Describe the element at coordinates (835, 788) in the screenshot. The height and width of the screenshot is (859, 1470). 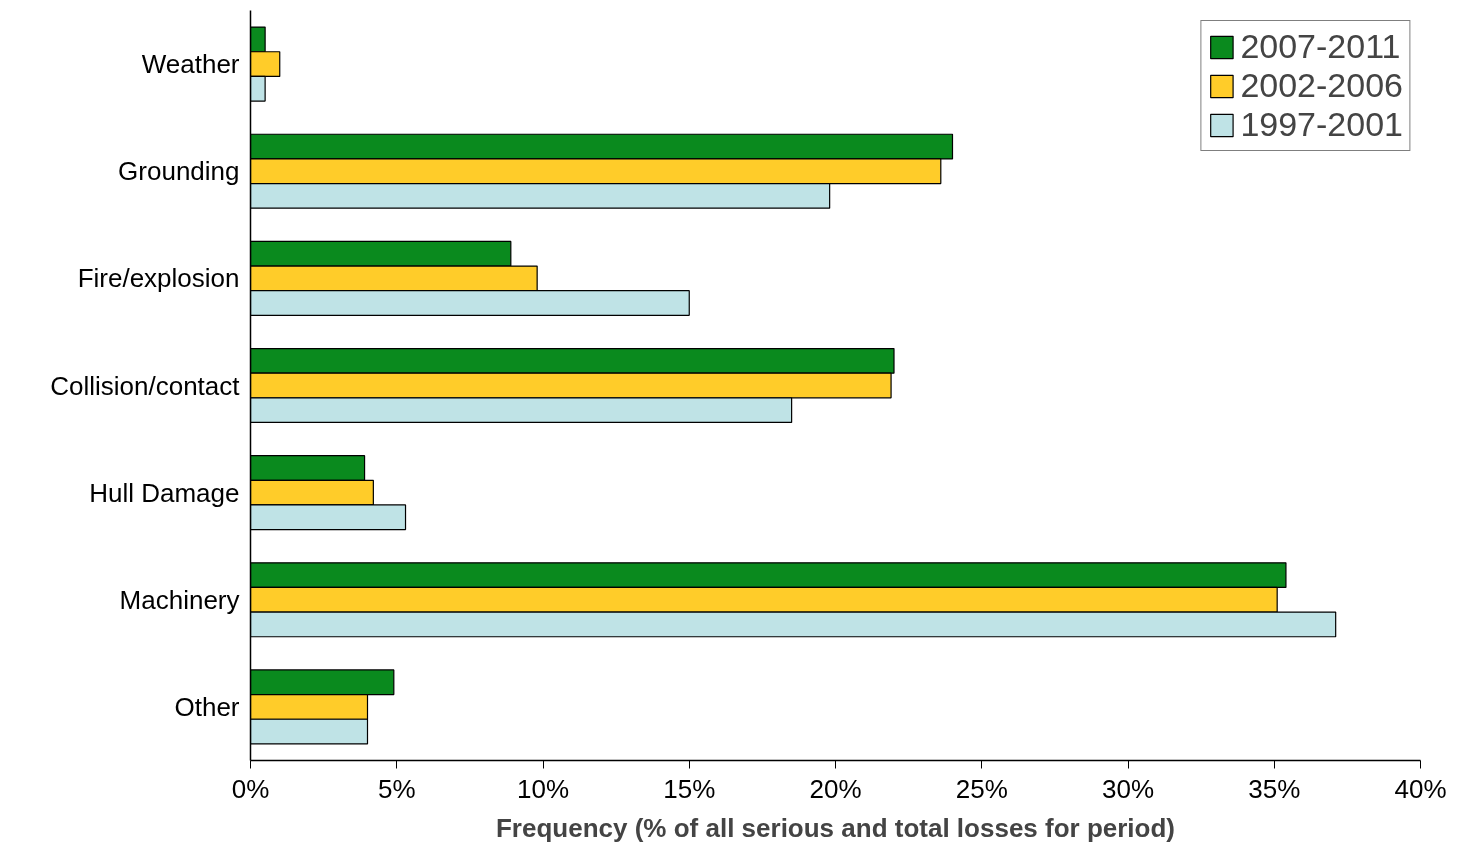
I see `x-tick-label: 20%` at that location.